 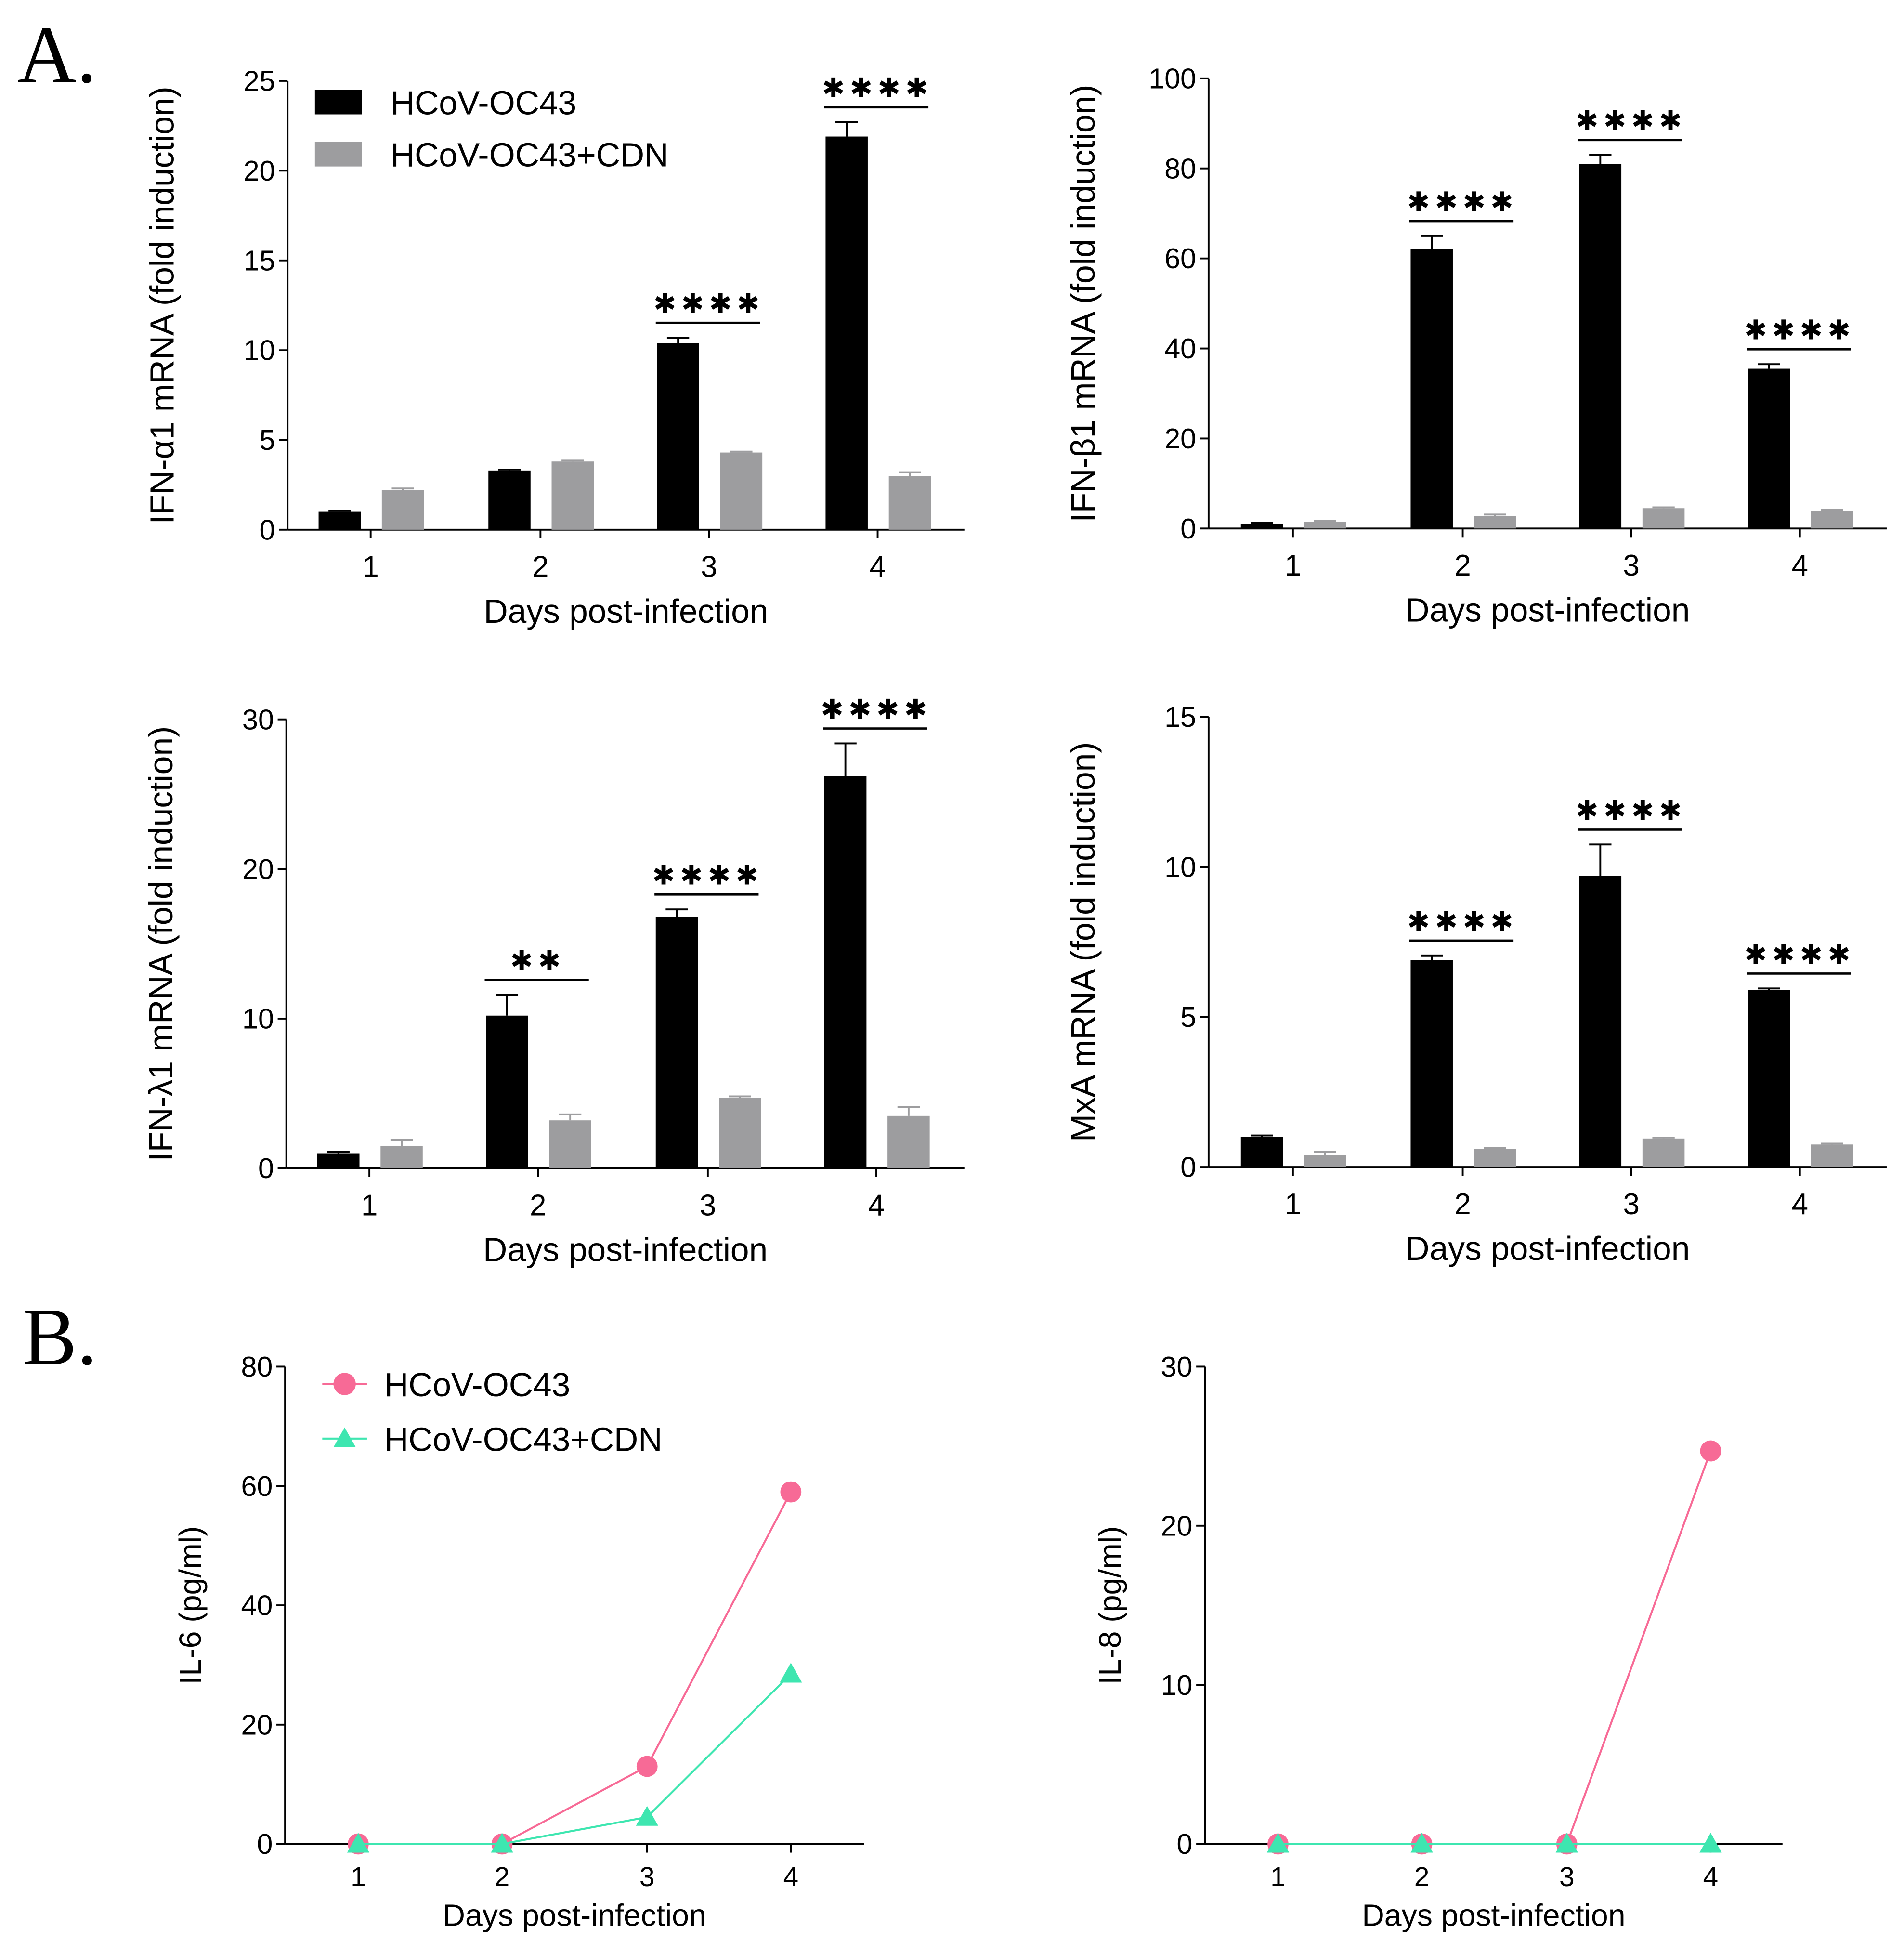 What do you see at coordinates (538, 961) in the screenshot?
I see `significance-label: ✱✱` at bounding box center [538, 961].